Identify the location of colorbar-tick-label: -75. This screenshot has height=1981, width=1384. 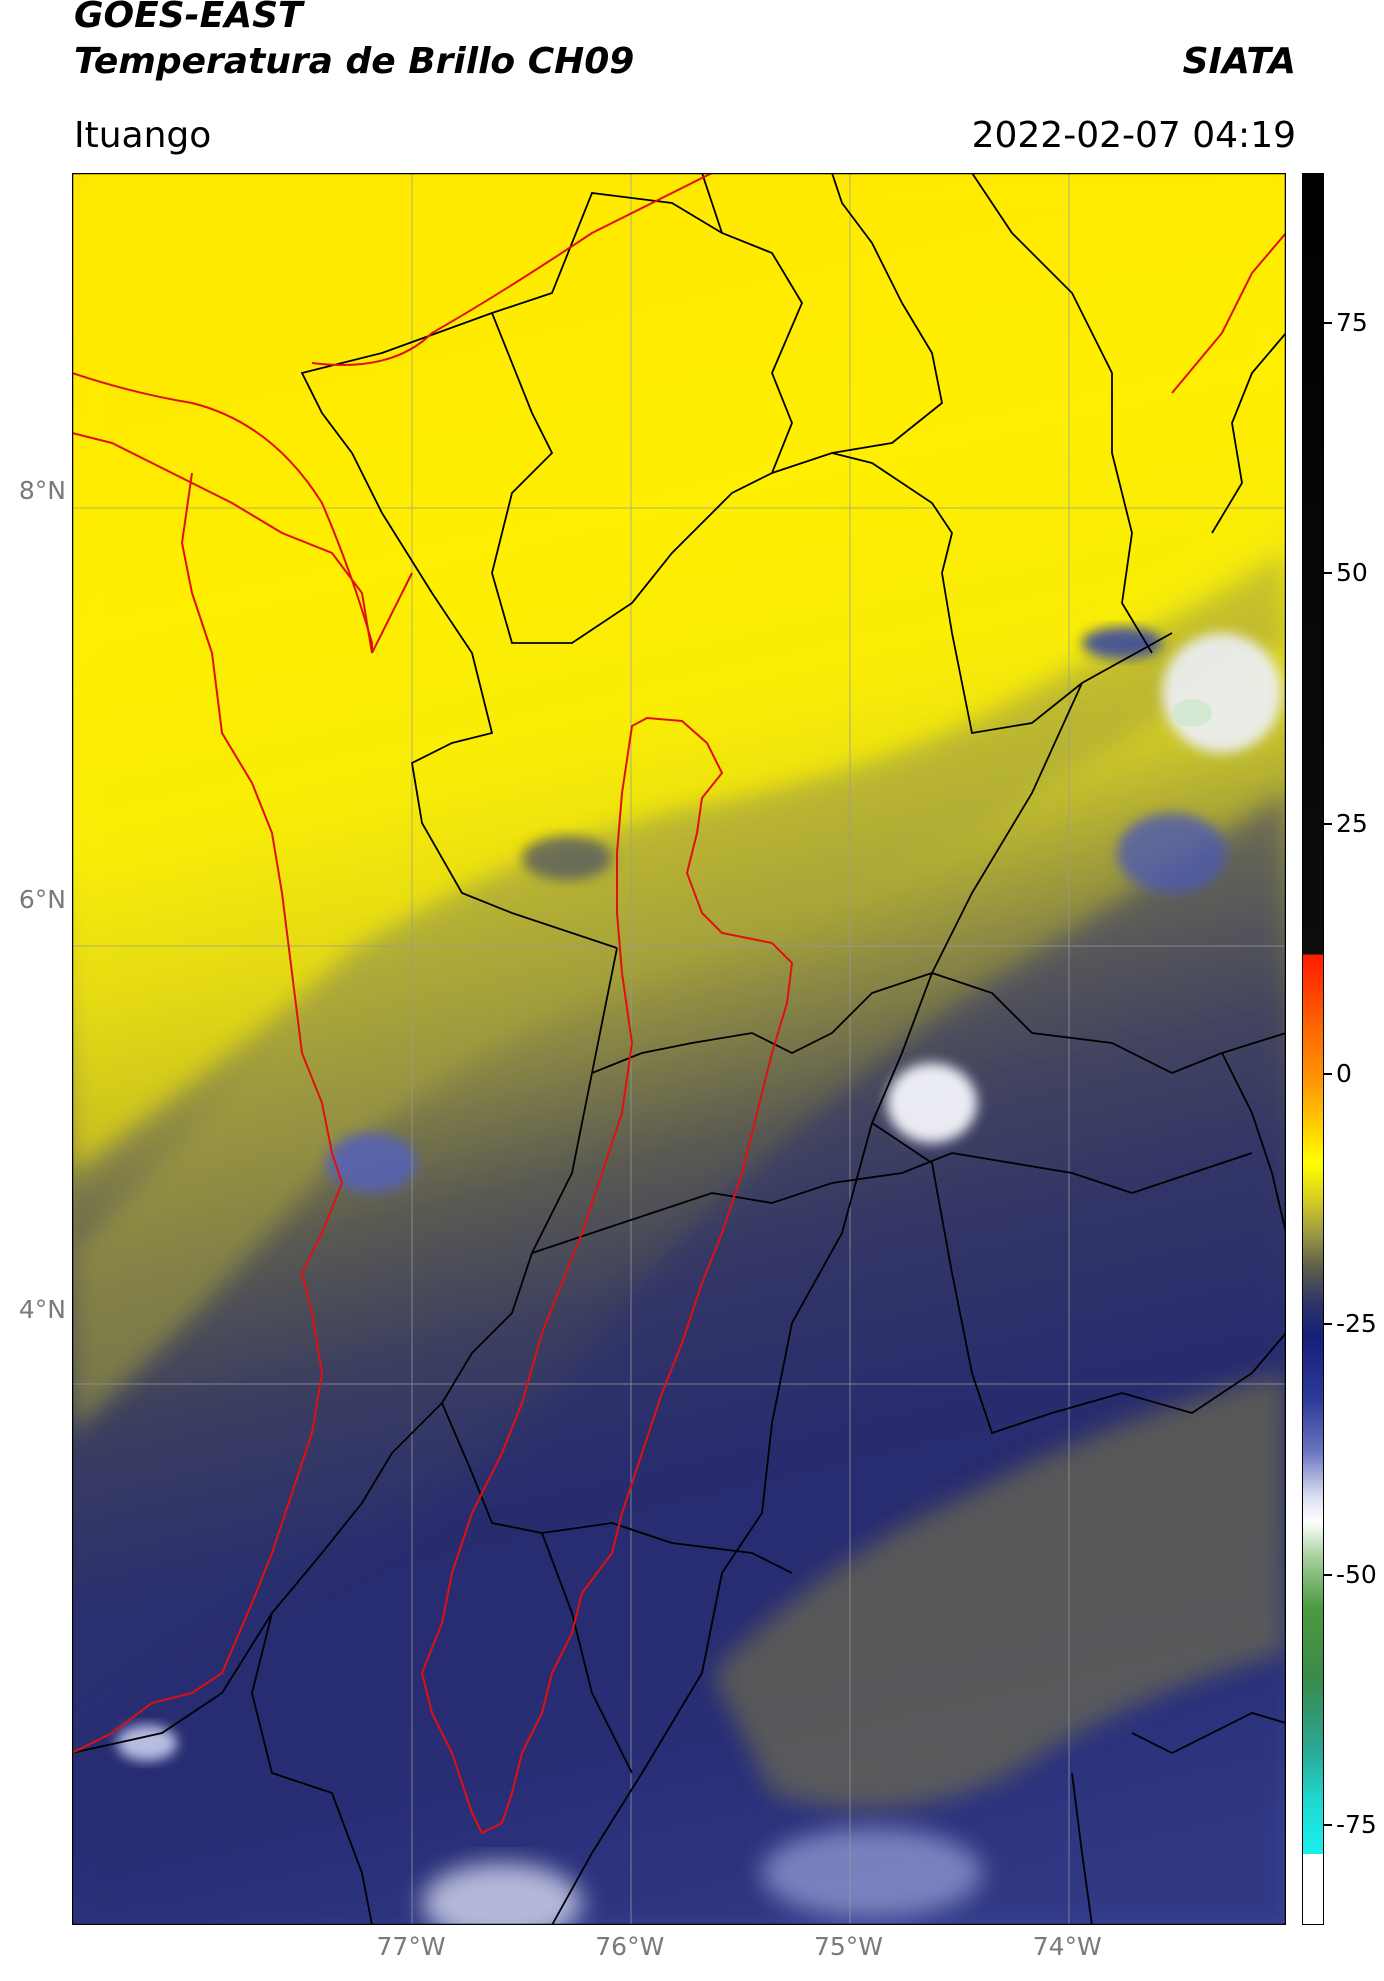
(1356, 1824).